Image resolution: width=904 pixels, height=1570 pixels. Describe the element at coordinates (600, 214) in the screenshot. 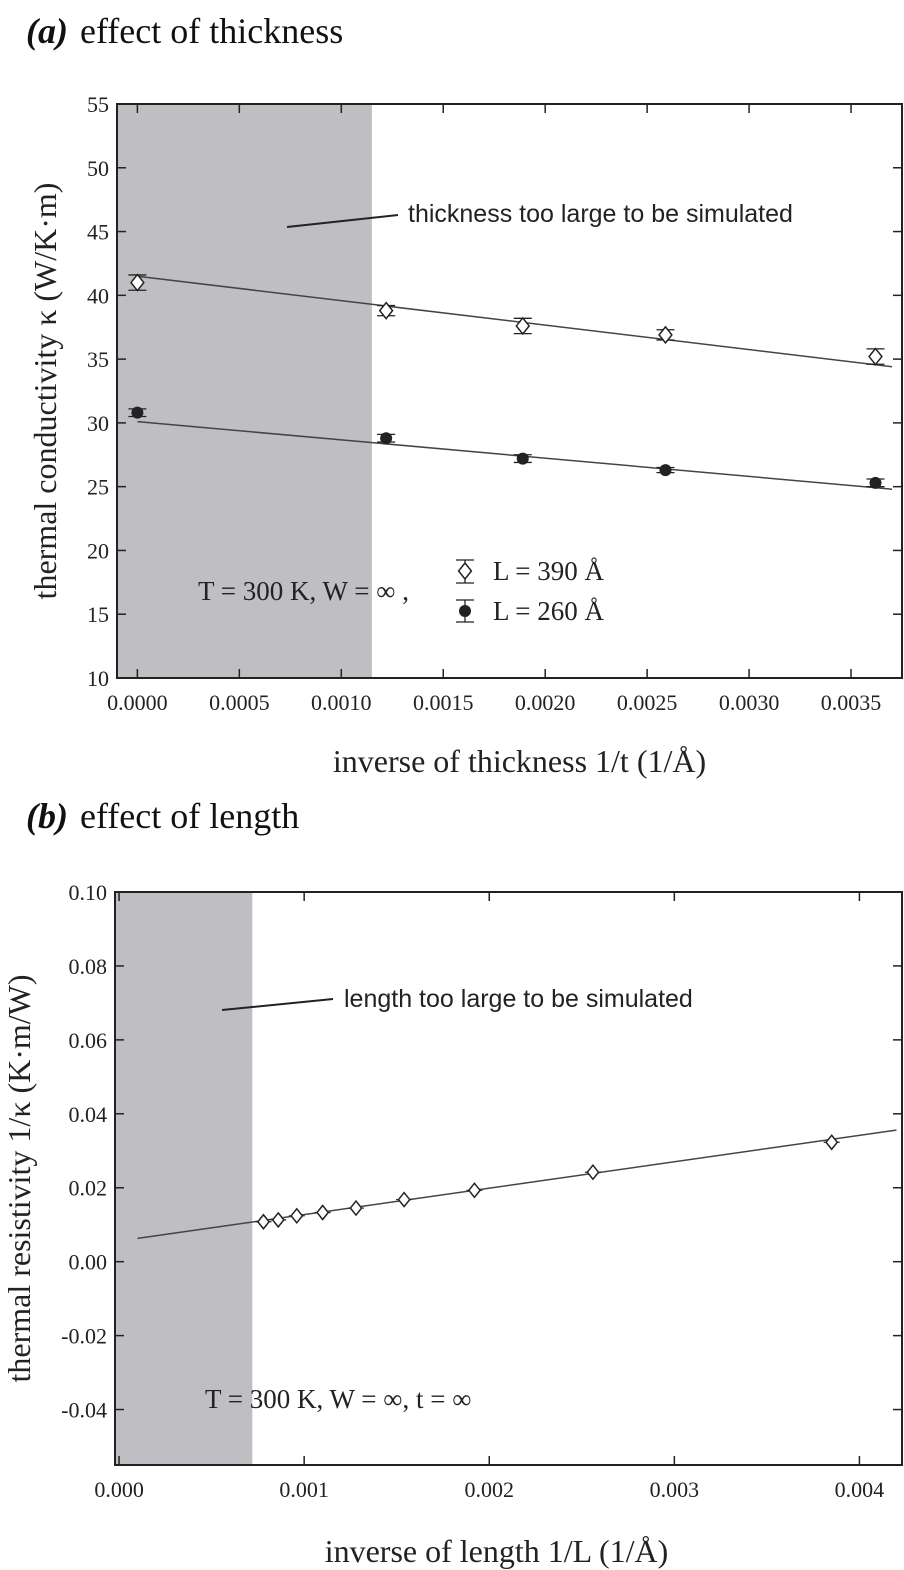

I see `chart-a-shade-note: thickness too large to be simulated` at that location.